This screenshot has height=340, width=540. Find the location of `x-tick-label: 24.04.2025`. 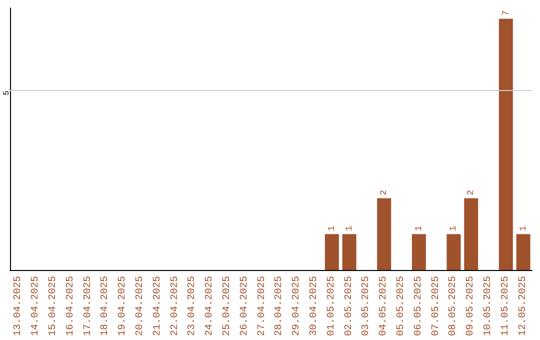

x-tick-label: 24.04.2025 is located at coordinates (210, 306).